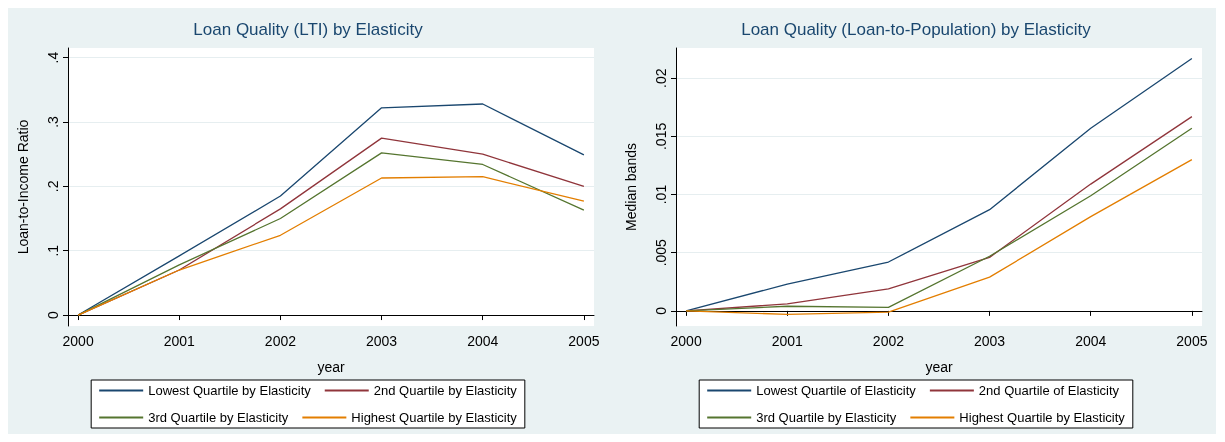 This screenshot has height=442, width=1225. What do you see at coordinates (1049, 390) in the screenshot?
I see `legend-label: 2nd Quartile of Elasticity` at bounding box center [1049, 390].